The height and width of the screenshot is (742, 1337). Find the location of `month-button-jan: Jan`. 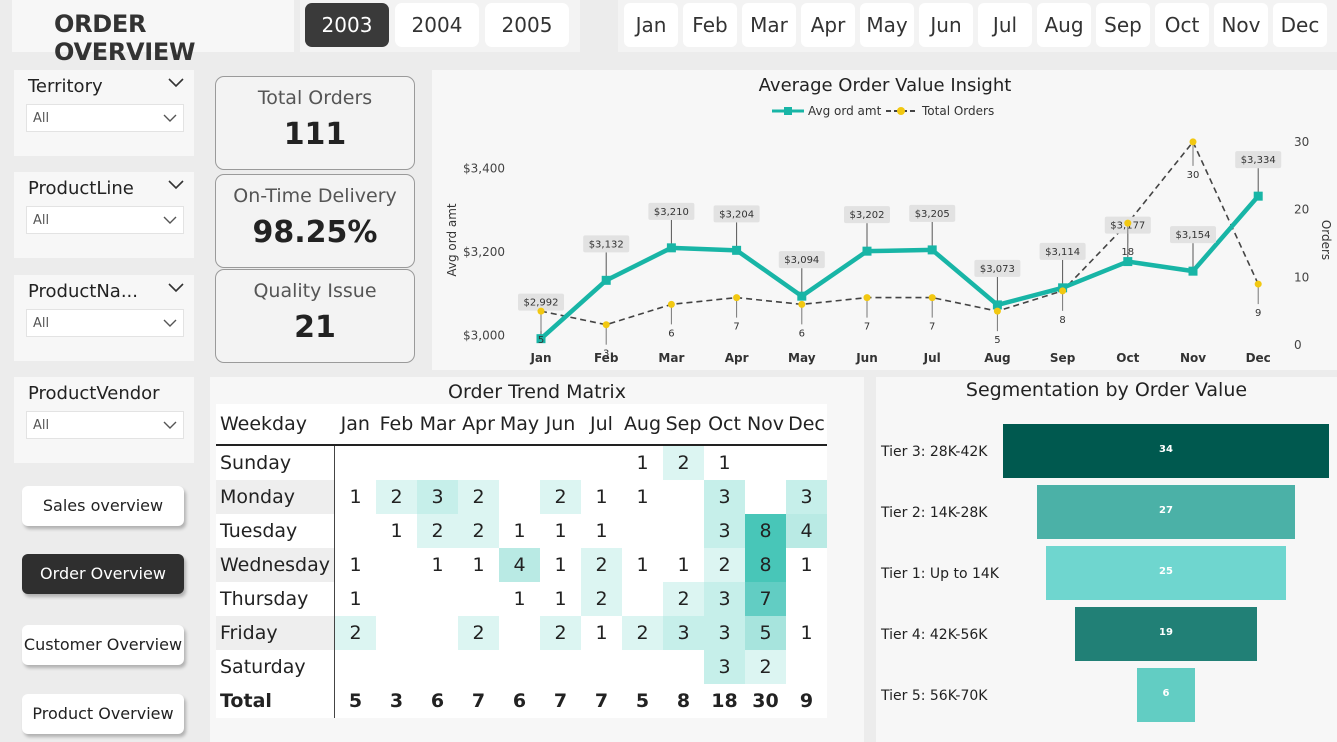

month-button-jan: Jan is located at coordinates (651, 25).